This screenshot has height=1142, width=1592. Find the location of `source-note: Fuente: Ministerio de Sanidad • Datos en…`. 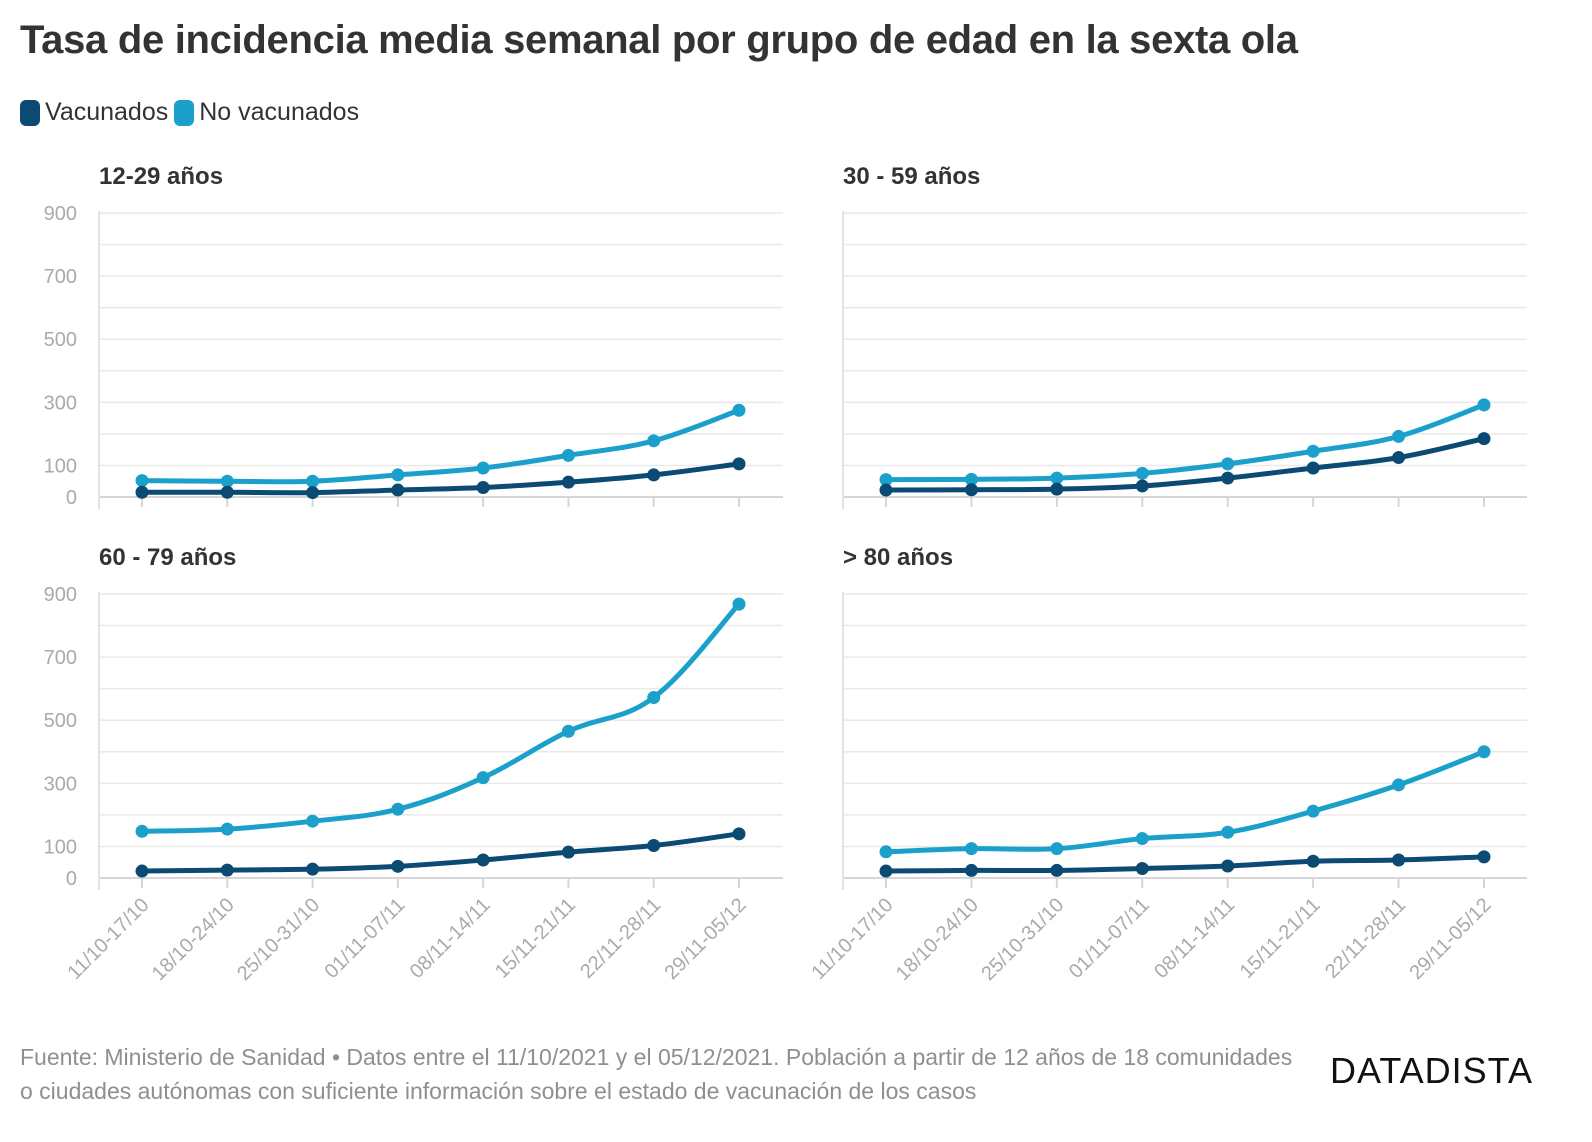

source-note: Fuente: Ministerio de Sanidad • Datos en… is located at coordinates (656, 1074).